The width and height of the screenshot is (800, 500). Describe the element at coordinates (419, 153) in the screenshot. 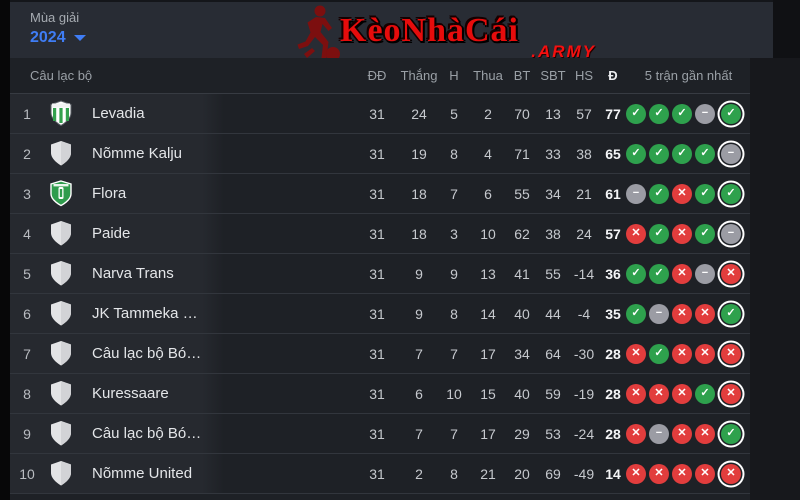

I see `wins-cell: 19` at that location.